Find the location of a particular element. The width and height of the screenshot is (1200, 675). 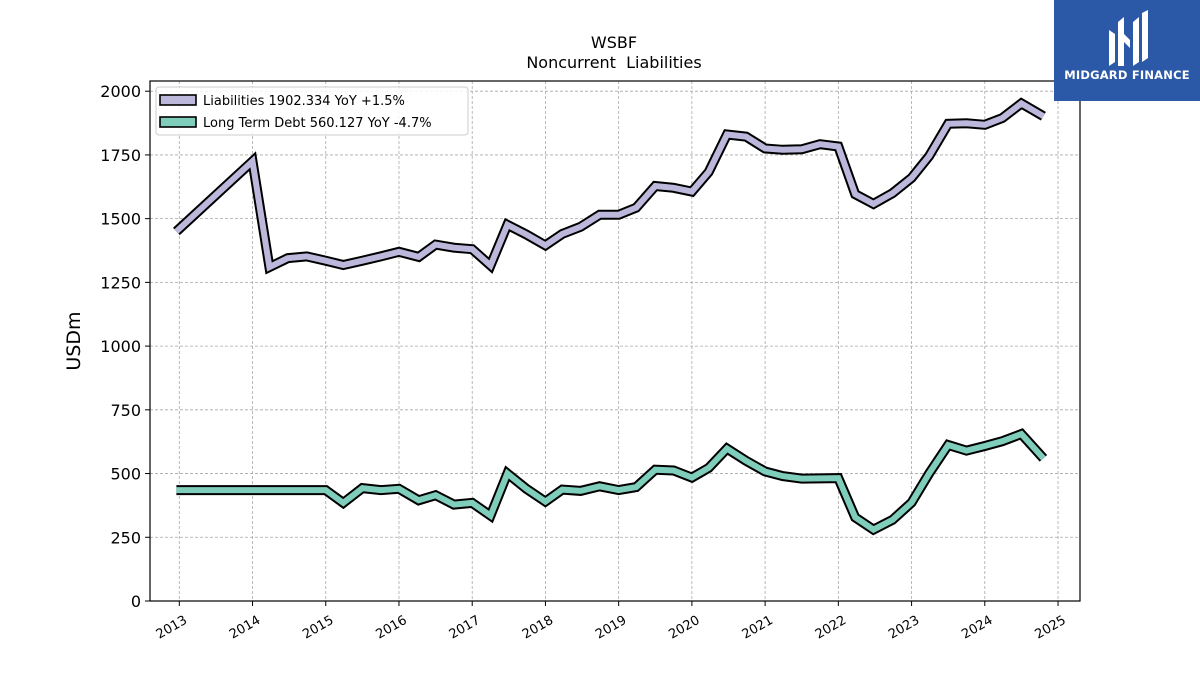

y-tick-label: 250 is located at coordinates (125, 537).